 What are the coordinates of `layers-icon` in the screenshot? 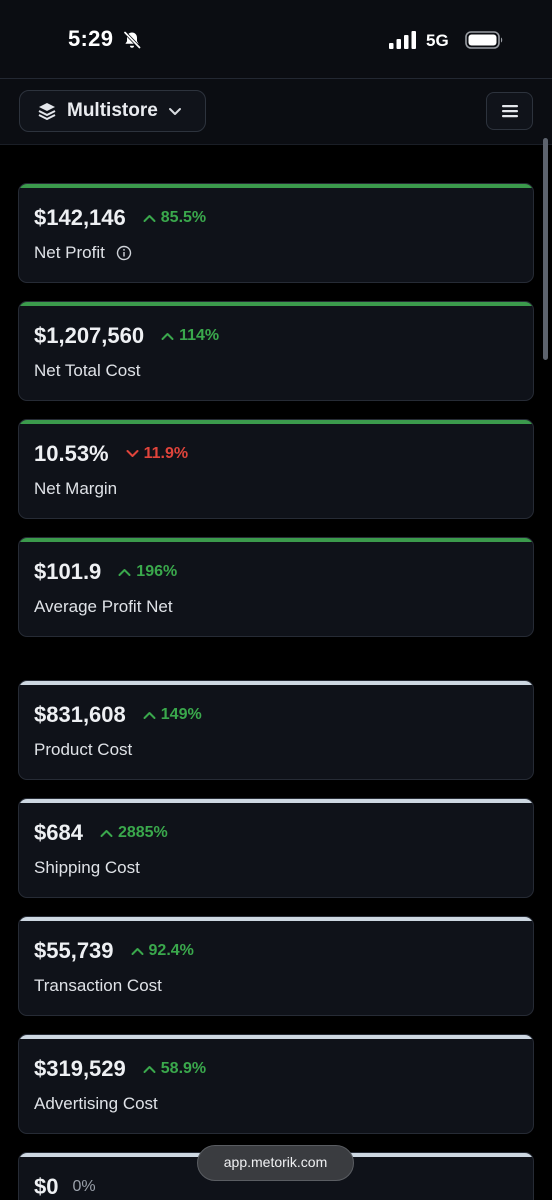 It's located at (47, 111).